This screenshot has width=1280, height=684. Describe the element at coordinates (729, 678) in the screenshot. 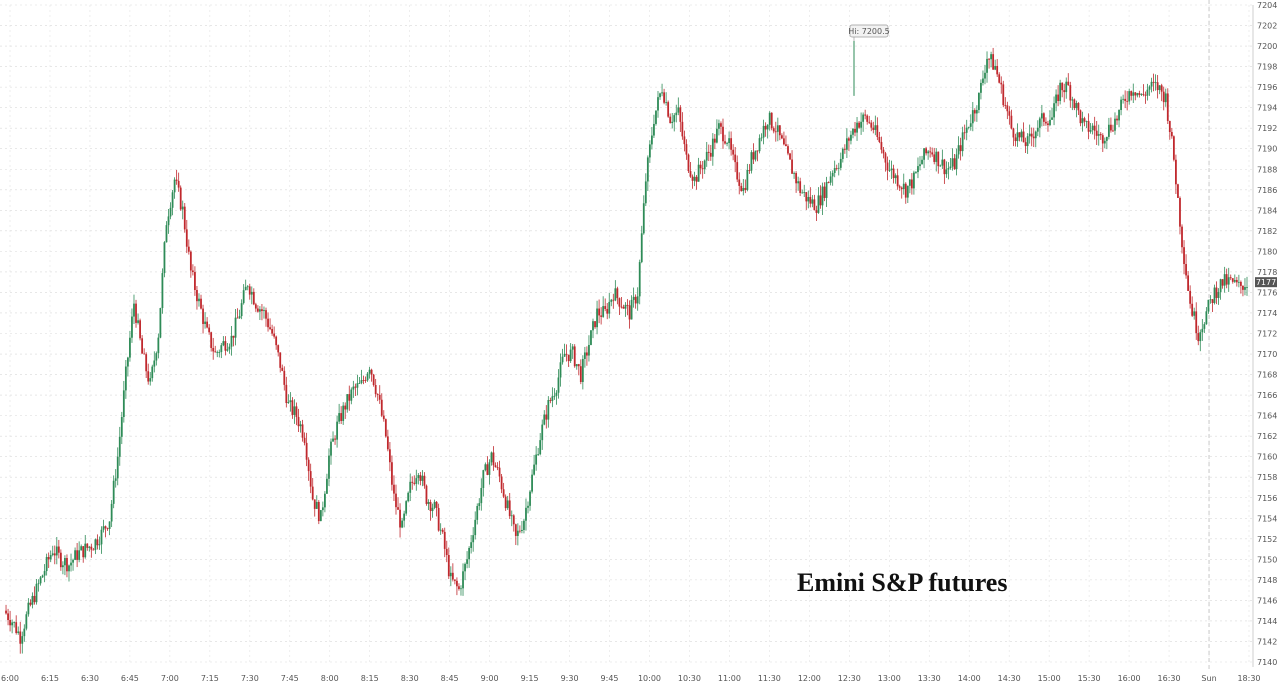

I see `x-tick-label: 11:00` at that location.